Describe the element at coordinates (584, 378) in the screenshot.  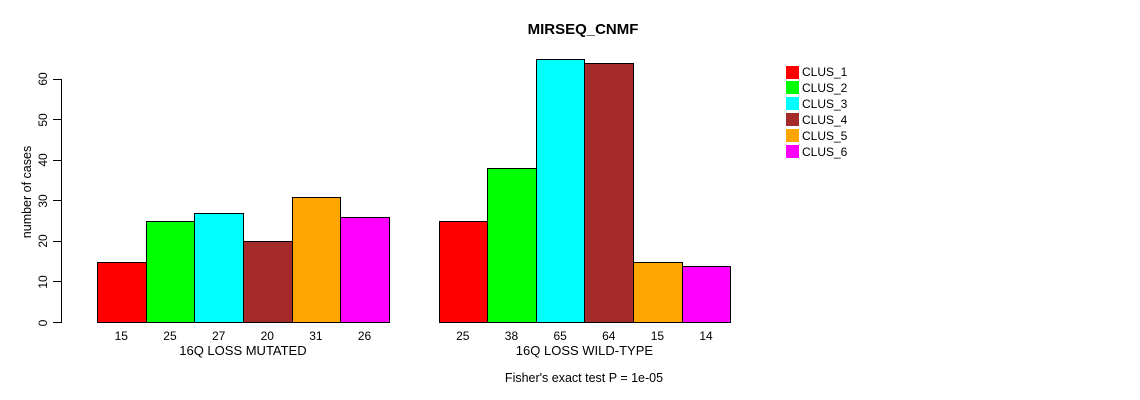
I see `footnote-text: Fisher's exact test P = 1e-05` at that location.